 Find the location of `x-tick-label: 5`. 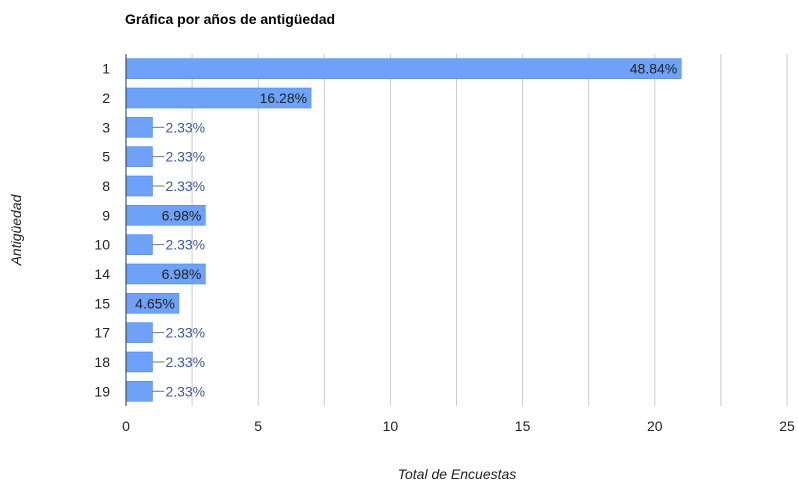

x-tick-label: 5 is located at coordinates (258, 426).